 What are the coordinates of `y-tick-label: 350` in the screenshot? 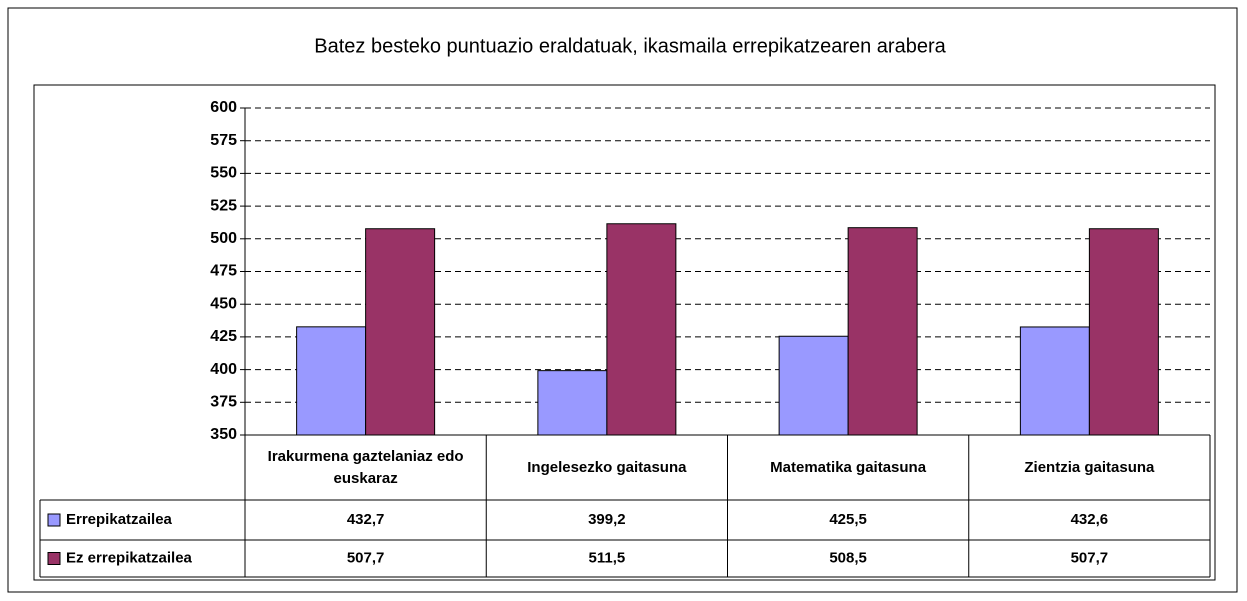 It's located at (223, 434).